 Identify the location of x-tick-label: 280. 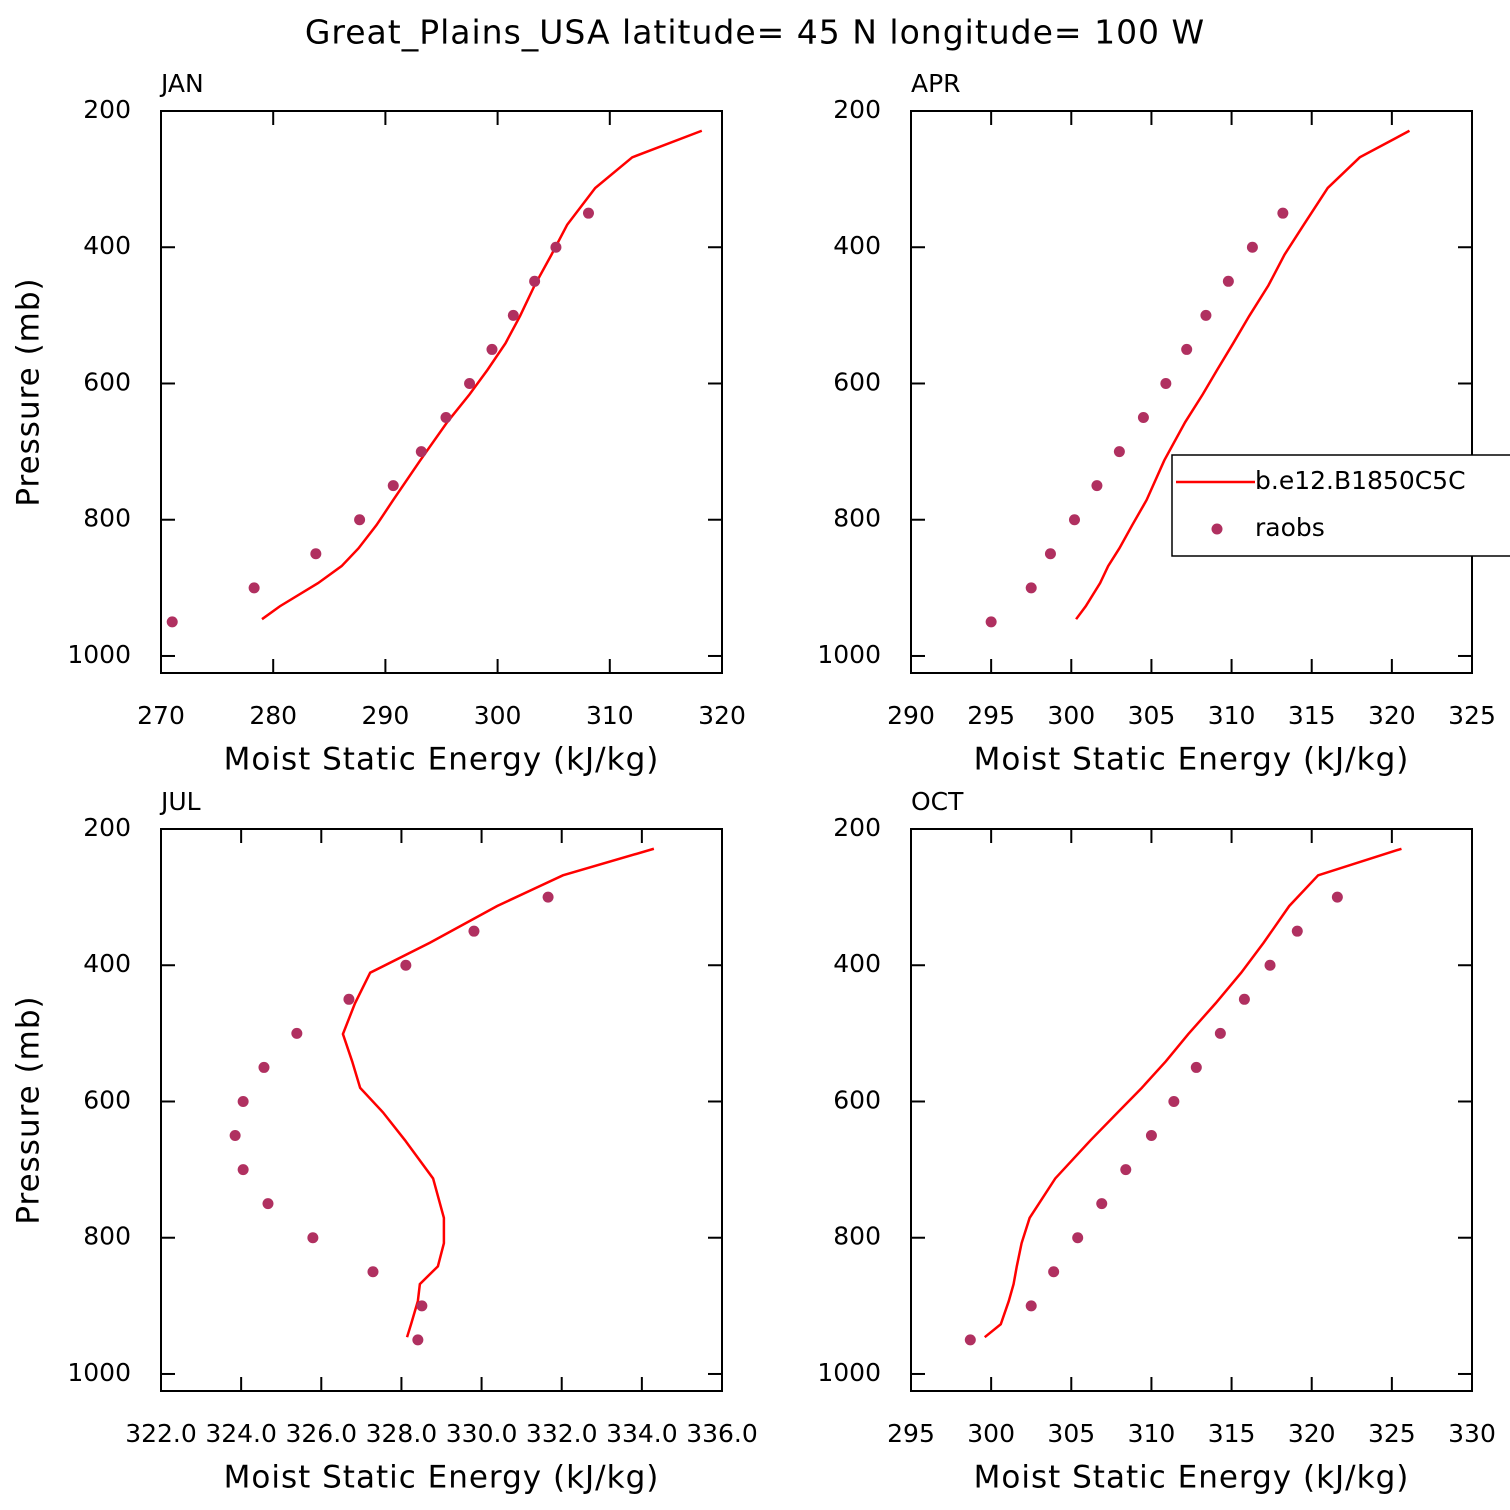
(273, 715).